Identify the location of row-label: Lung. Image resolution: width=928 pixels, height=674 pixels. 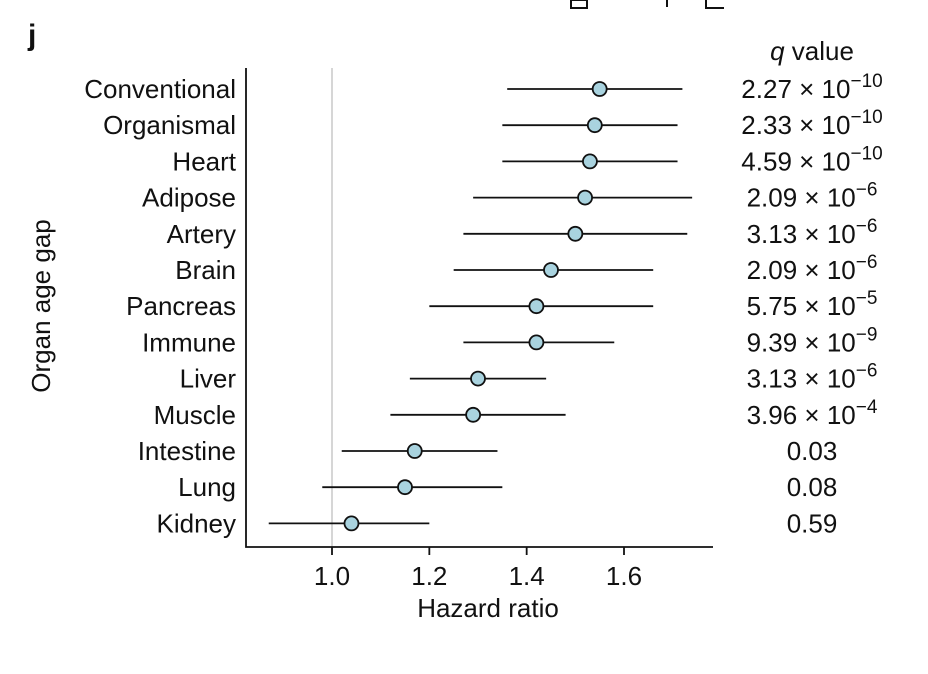
(207, 487).